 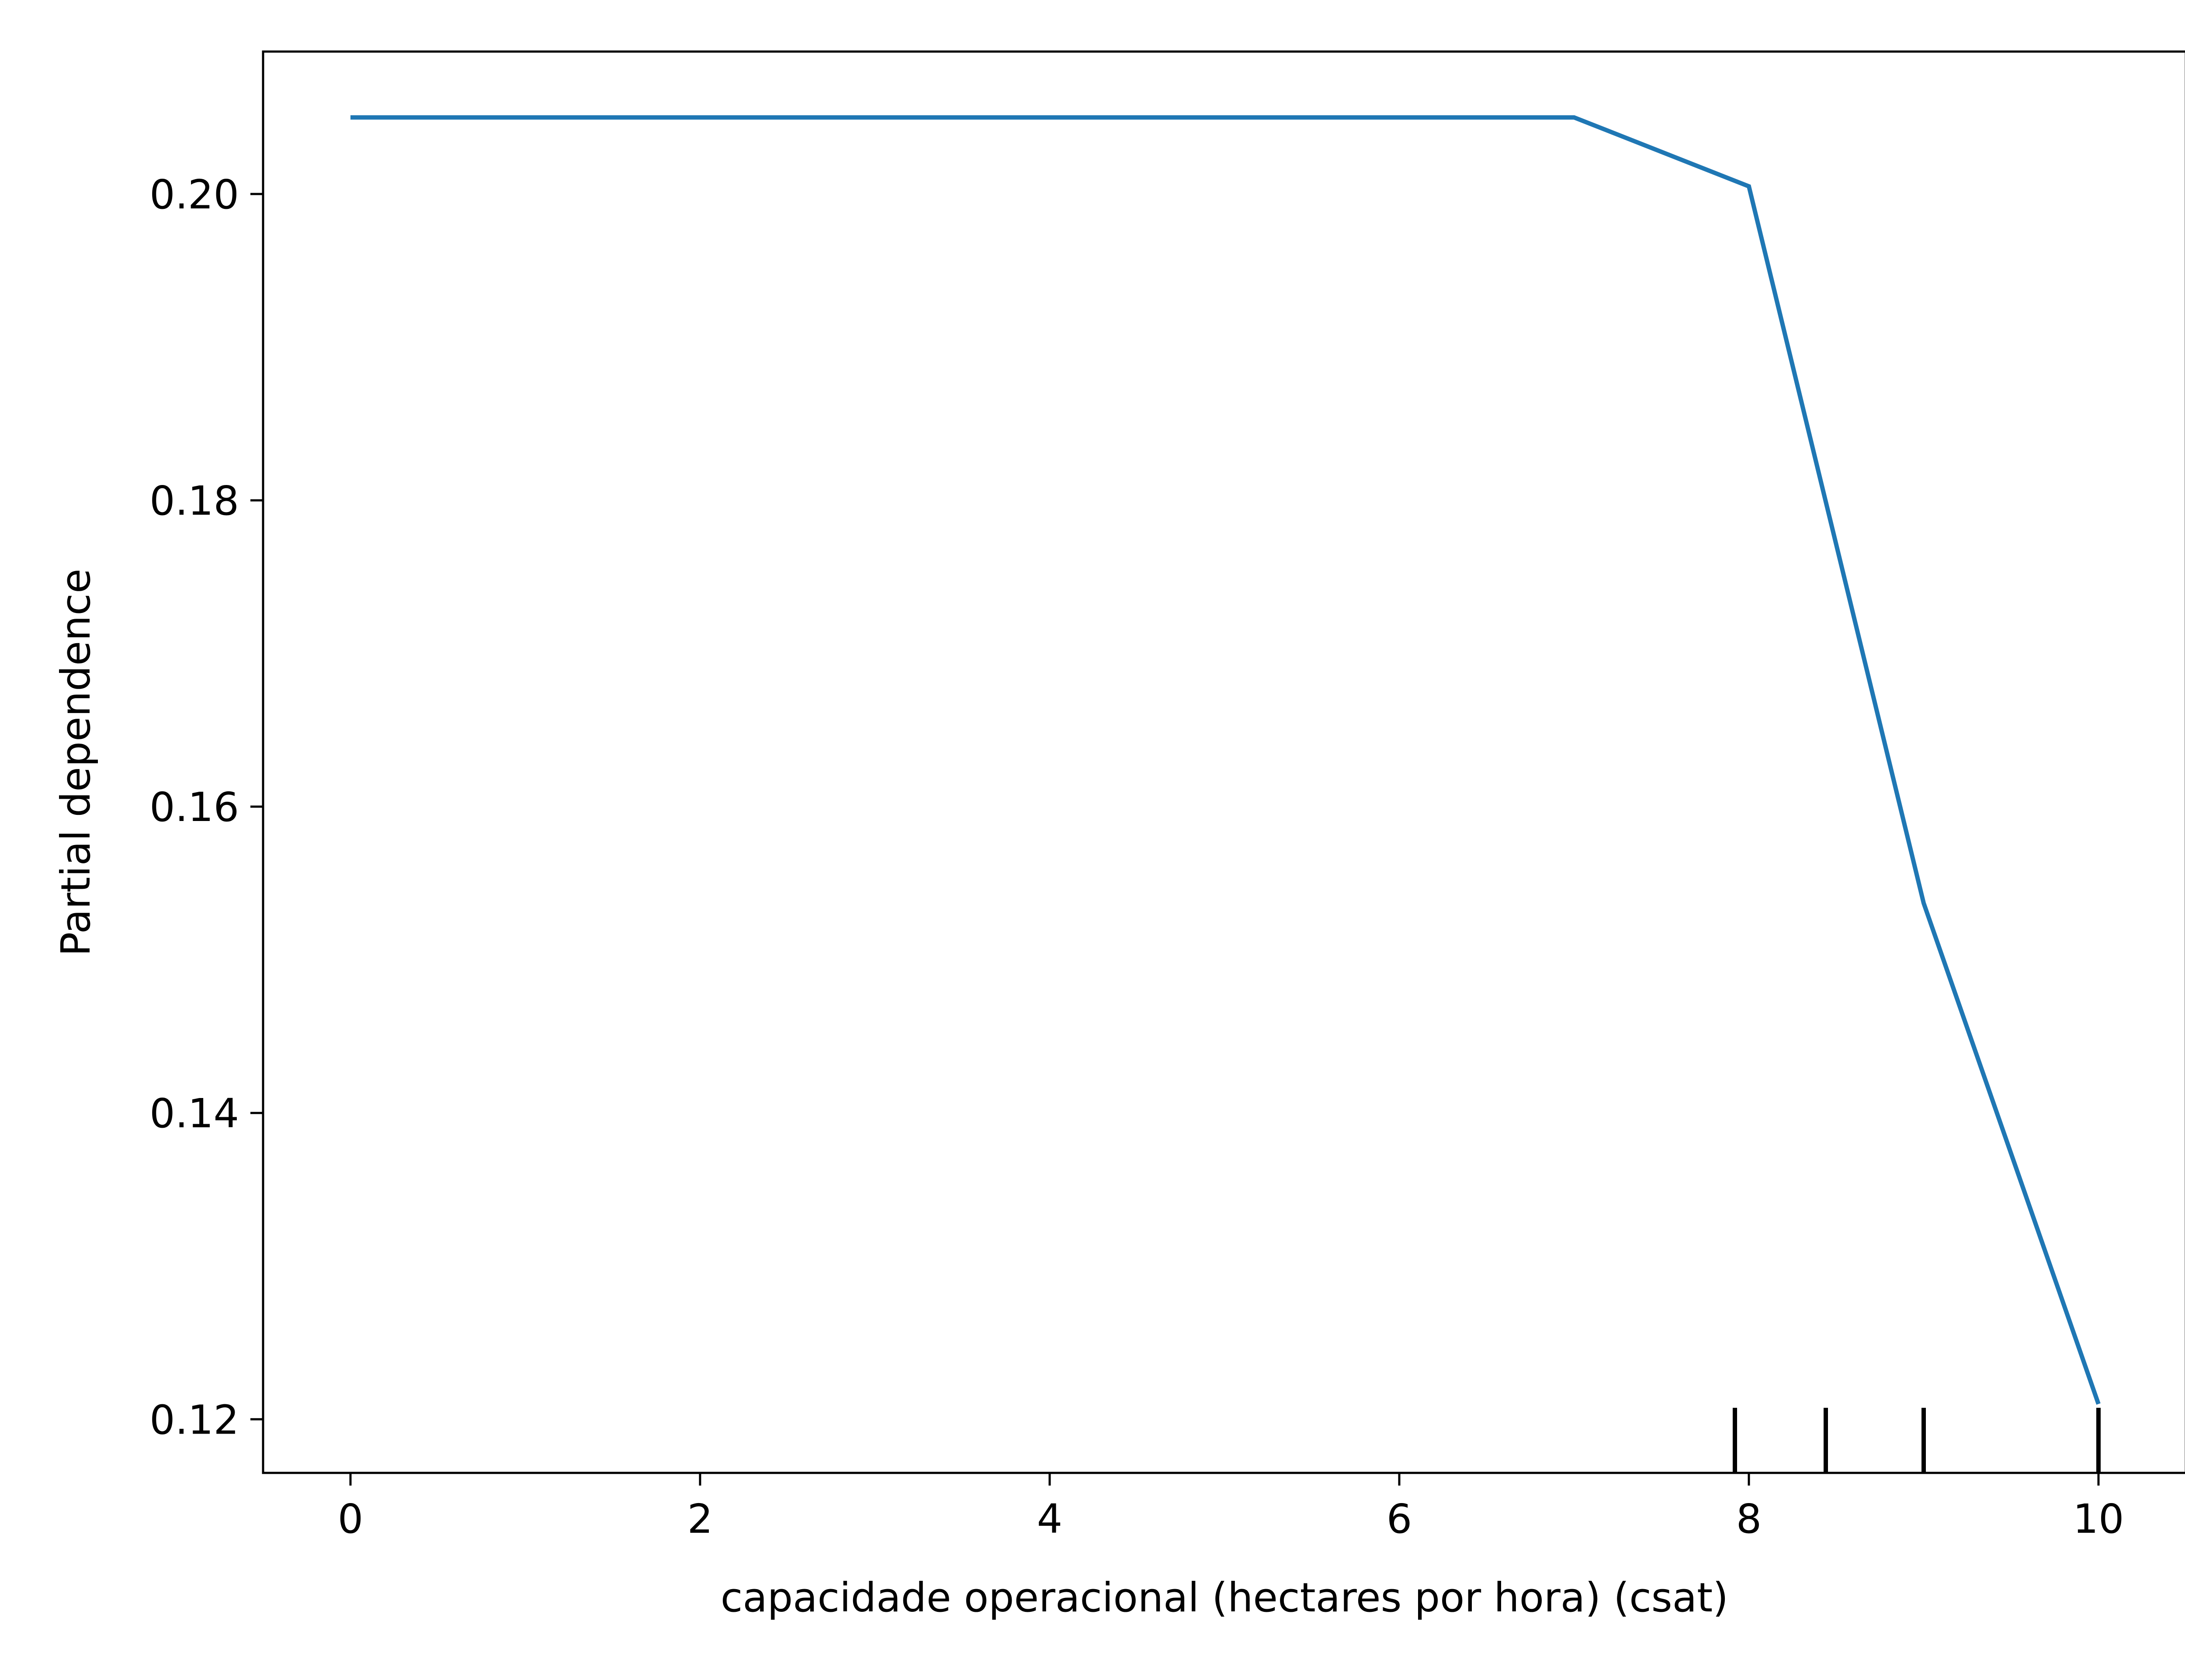 I want to click on x-tick-label-5: 10, so click(x=2099, y=1519).